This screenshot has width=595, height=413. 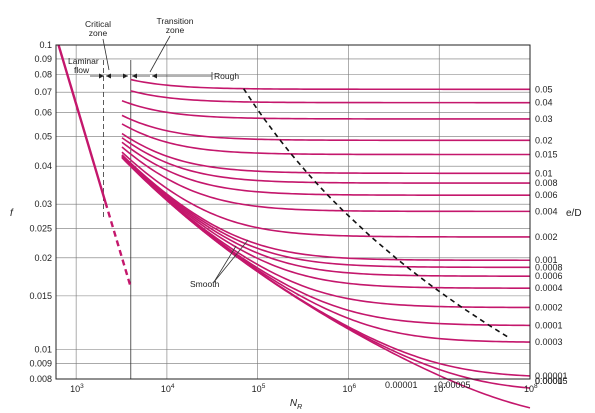 What do you see at coordinates (205, 284) in the screenshot?
I see `smooth-label: Smooth` at bounding box center [205, 284].